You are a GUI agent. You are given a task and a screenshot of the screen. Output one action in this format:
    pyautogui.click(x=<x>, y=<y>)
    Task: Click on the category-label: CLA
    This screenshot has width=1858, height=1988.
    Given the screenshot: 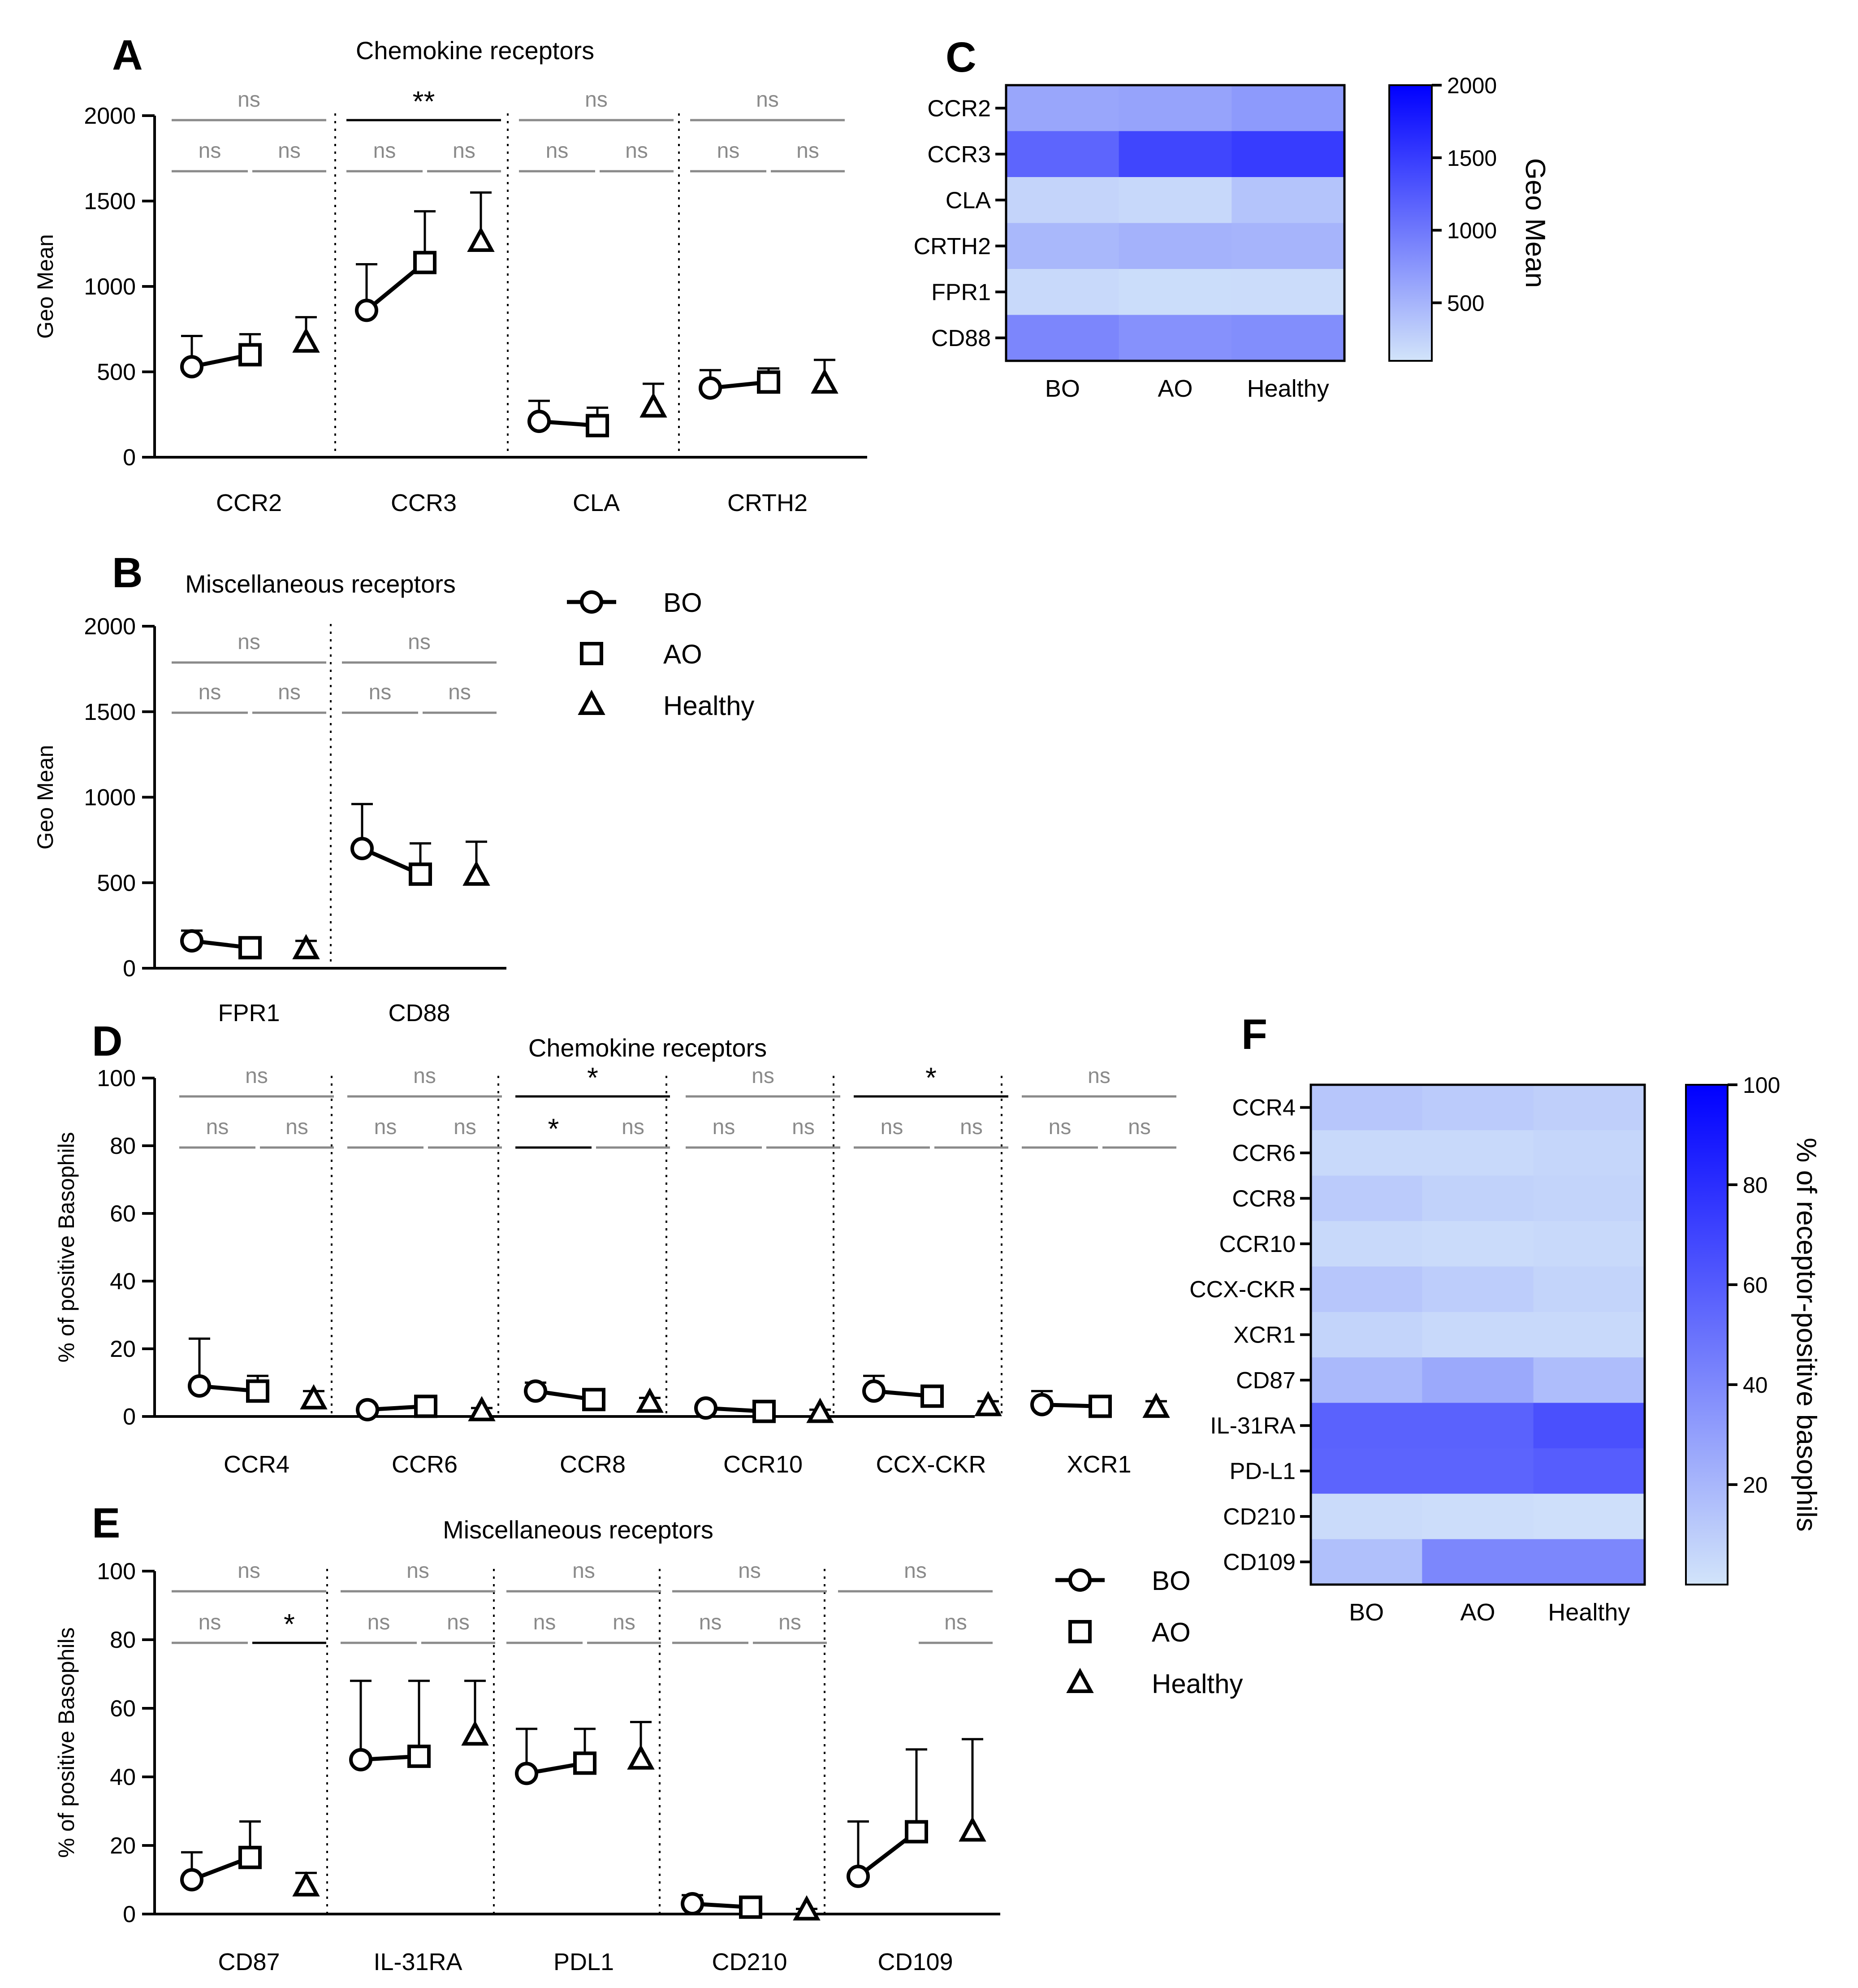 What is the action you would take?
    pyautogui.click(x=596, y=502)
    